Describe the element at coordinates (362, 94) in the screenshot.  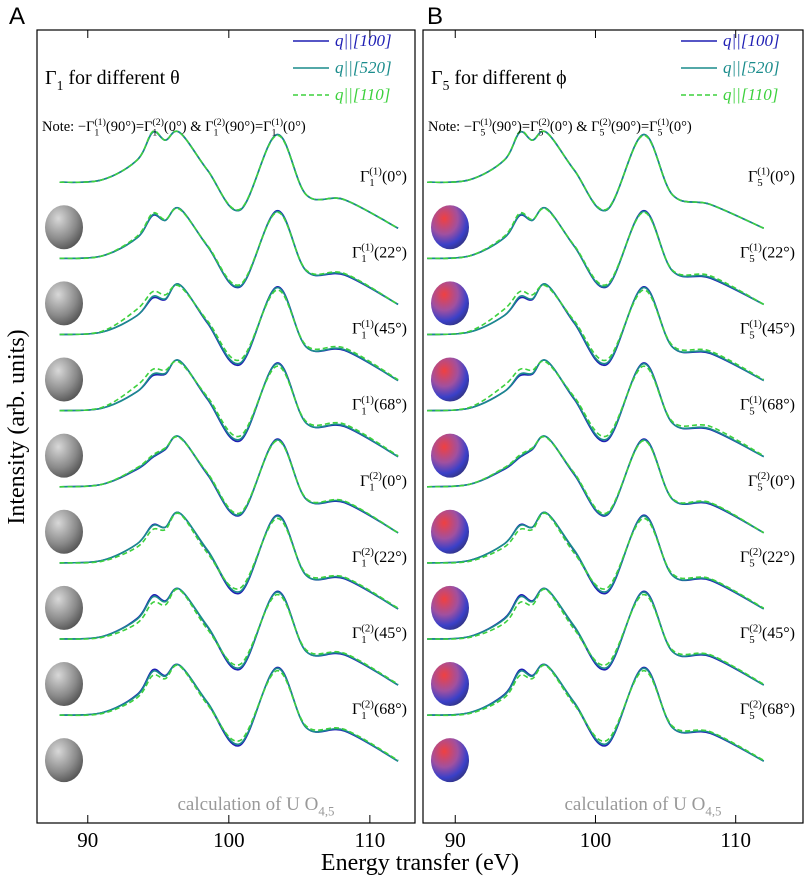
I see `legend-label: q||[110]` at that location.